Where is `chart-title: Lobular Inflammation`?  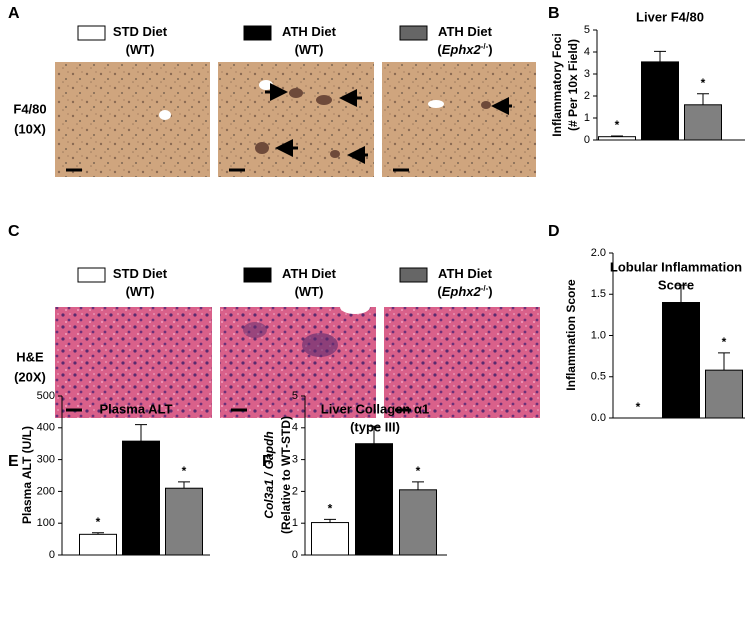
chart-title: Lobular Inflammation is located at coordinates (676, 266).